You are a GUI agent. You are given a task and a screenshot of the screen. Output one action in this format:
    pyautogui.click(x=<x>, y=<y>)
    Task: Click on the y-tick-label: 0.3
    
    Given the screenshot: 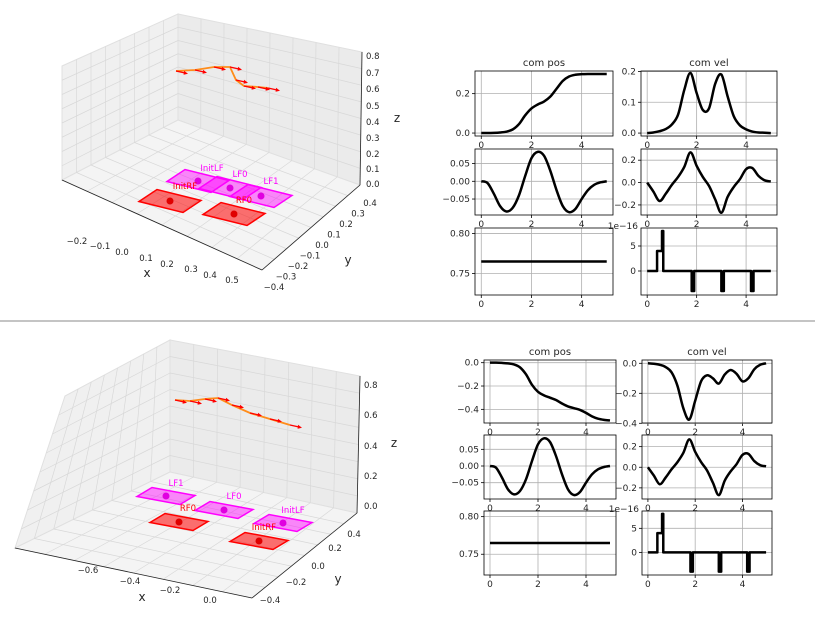 What is the action you would take?
    pyautogui.click(x=358, y=215)
    